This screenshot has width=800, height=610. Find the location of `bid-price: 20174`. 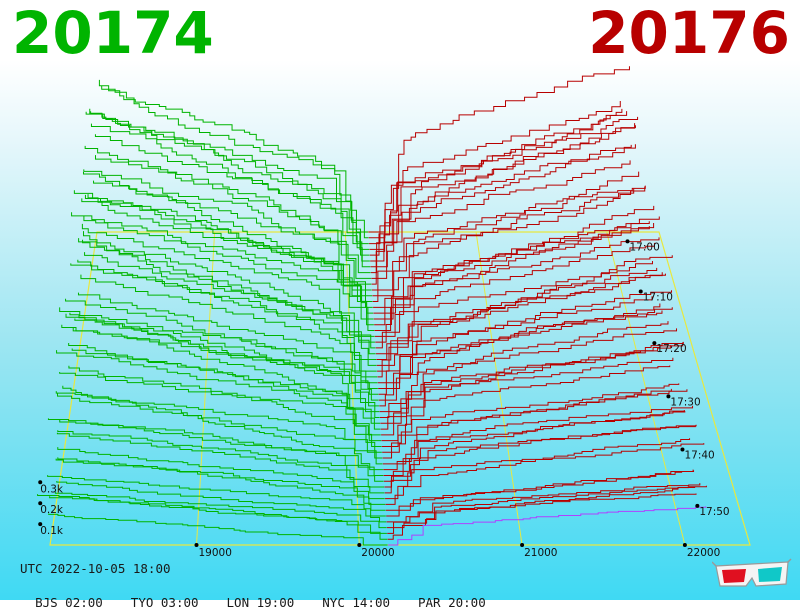

bid-price: 20174 is located at coordinates (113, 33).